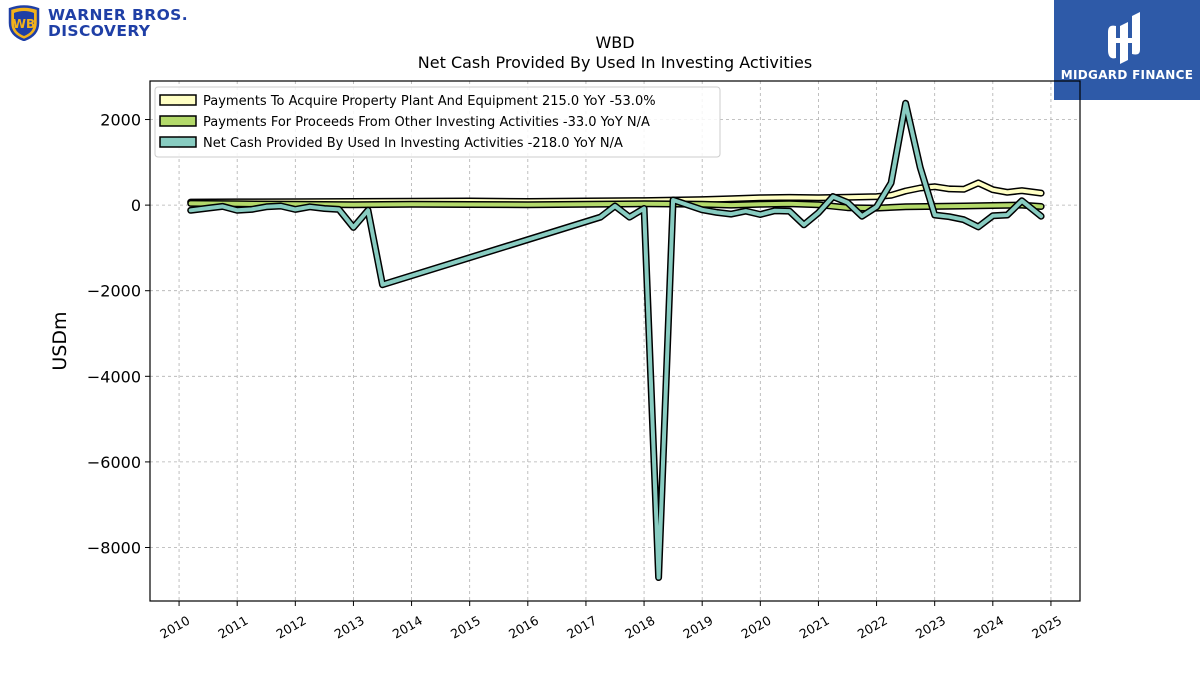  Describe the element at coordinates (756, 627) in the screenshot. I see `x-tick-label: 2020` at that location.